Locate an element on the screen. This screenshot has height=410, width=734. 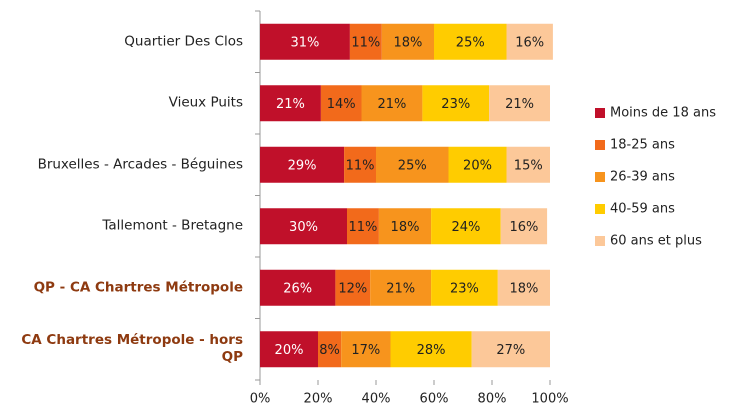
x-tick-label: 20% is located at coordinates (318, 399).